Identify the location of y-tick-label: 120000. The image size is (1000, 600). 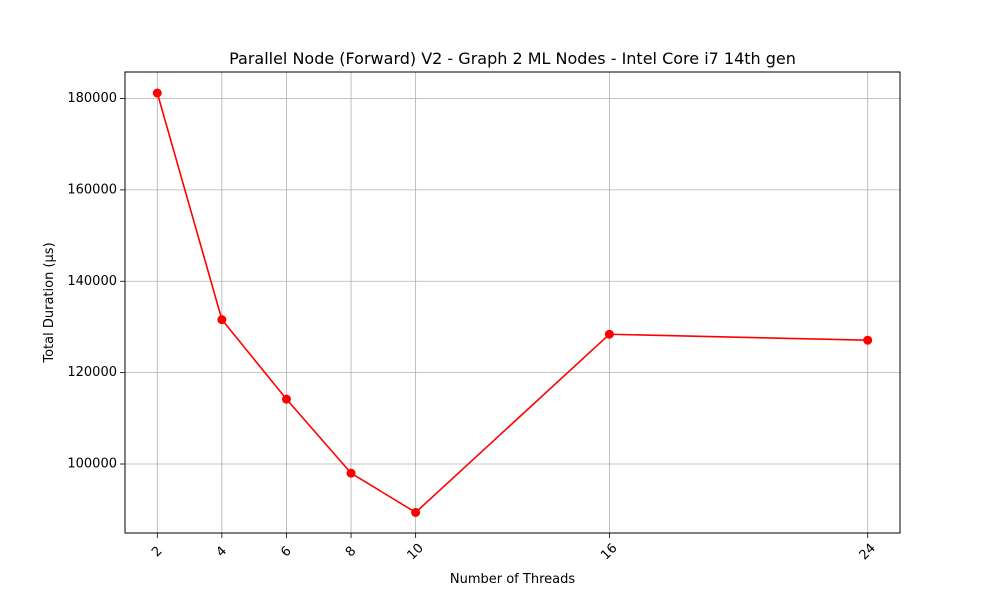
(92, 372).